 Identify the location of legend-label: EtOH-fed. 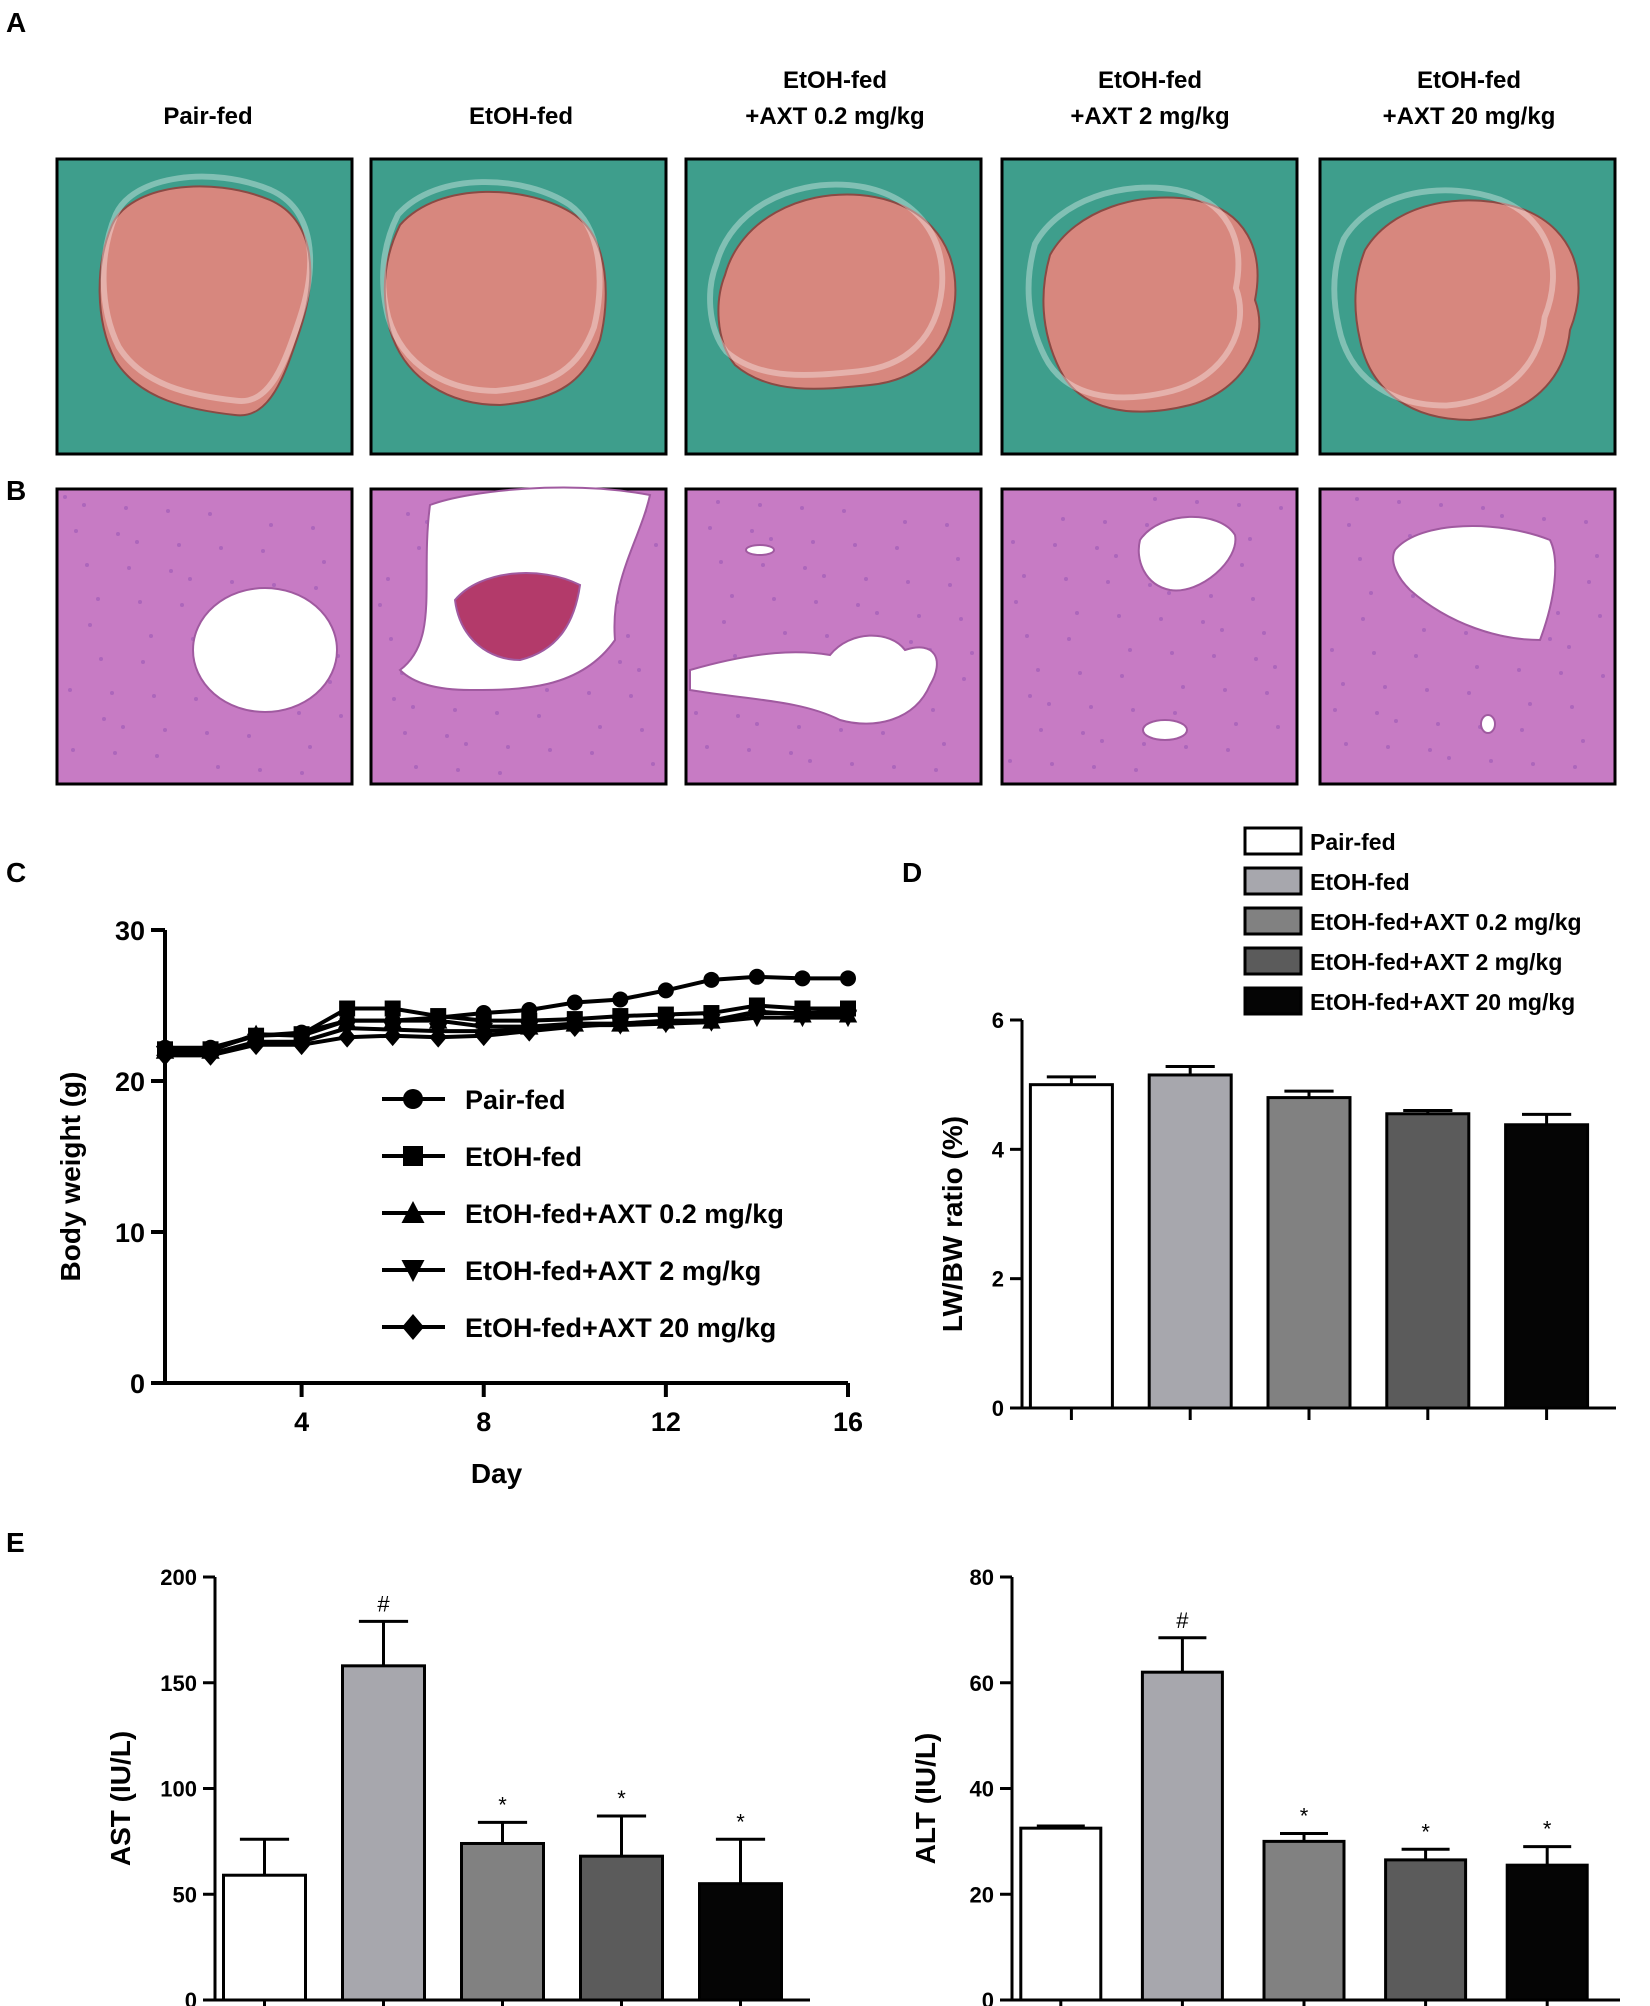
(1360, 882).